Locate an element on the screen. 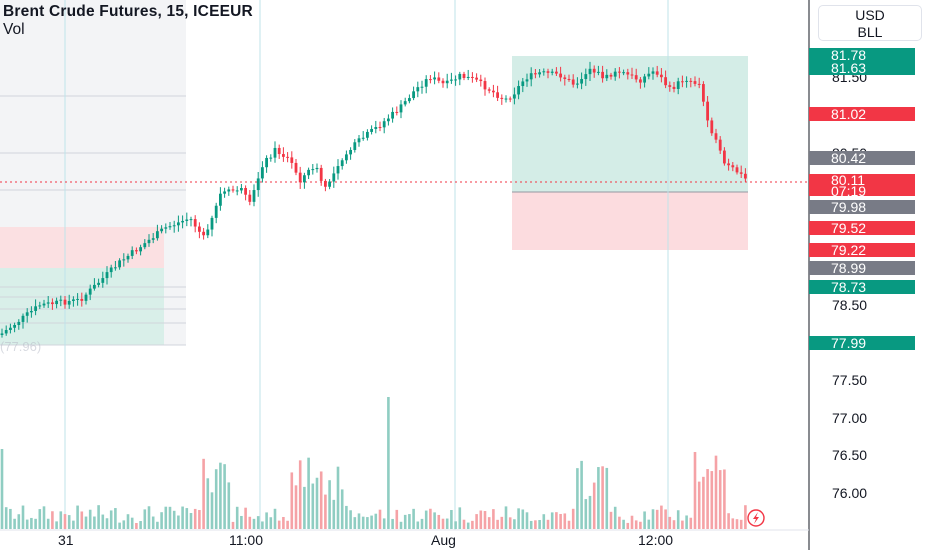 Image resolution: width=932 pixels, height=550 pixels. price-tag-level: 79.52 is located at coordinates (862, 228).